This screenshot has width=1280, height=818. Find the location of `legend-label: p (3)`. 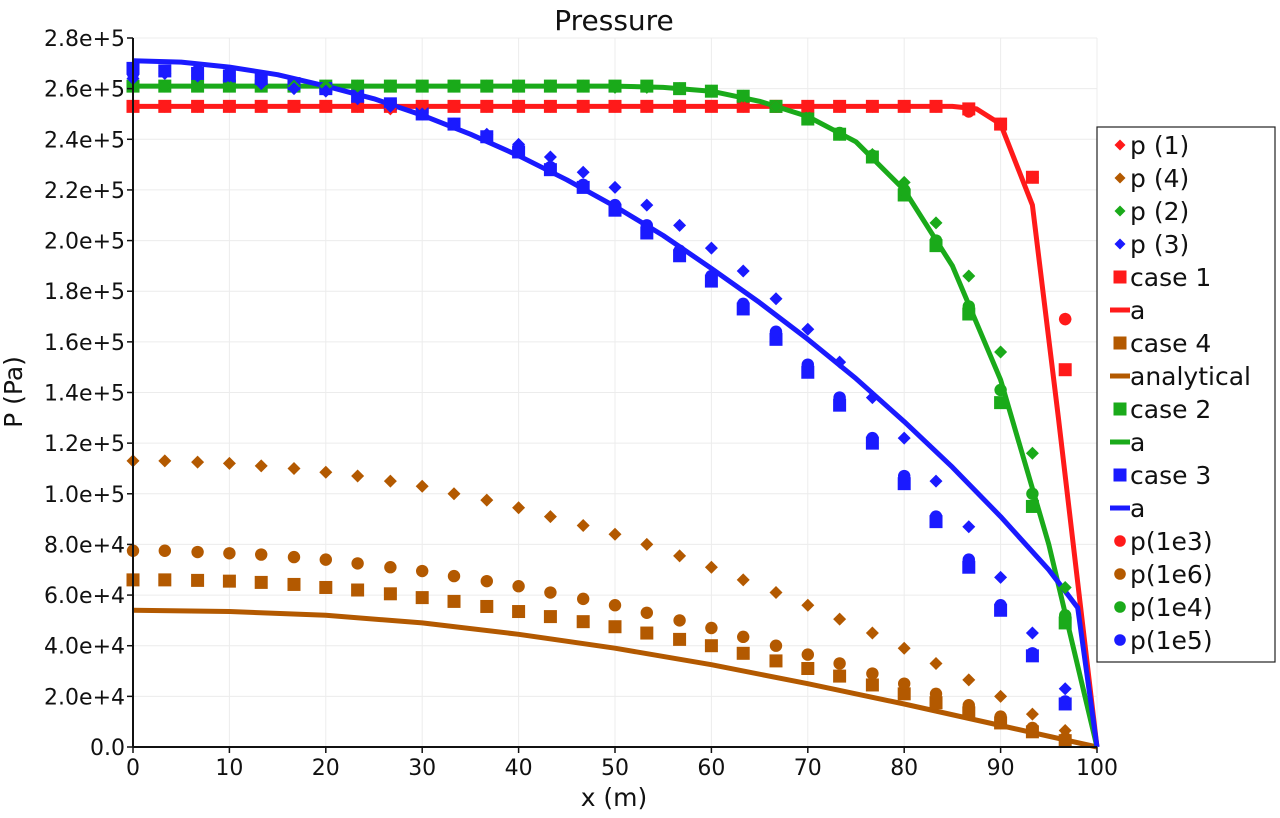

legend-label: p (3) is located at coordinates (1159, 244).